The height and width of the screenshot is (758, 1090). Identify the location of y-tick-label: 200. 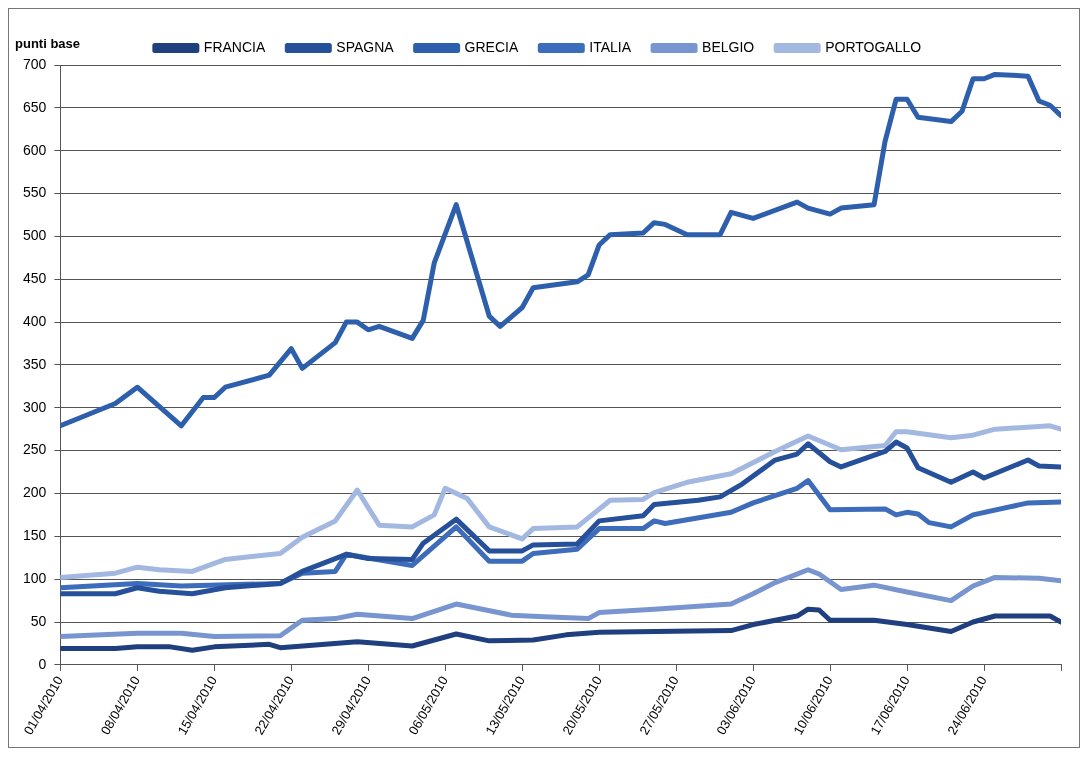
(35, 492).